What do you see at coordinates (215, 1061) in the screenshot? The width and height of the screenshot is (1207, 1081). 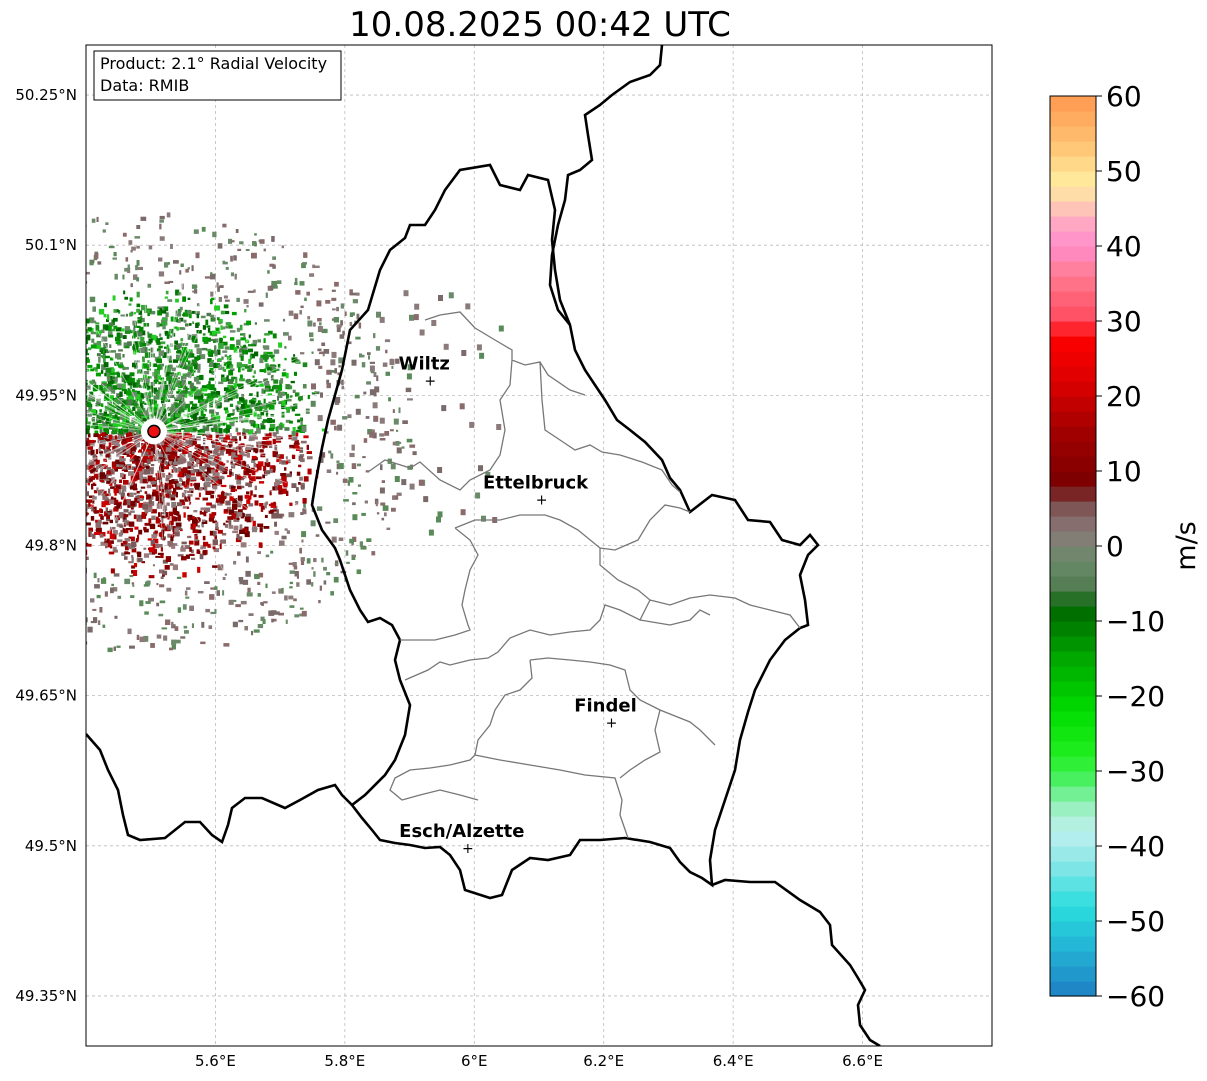 I see `lon-tick-label: 5.6°E` at bounding box center [215, 1061].